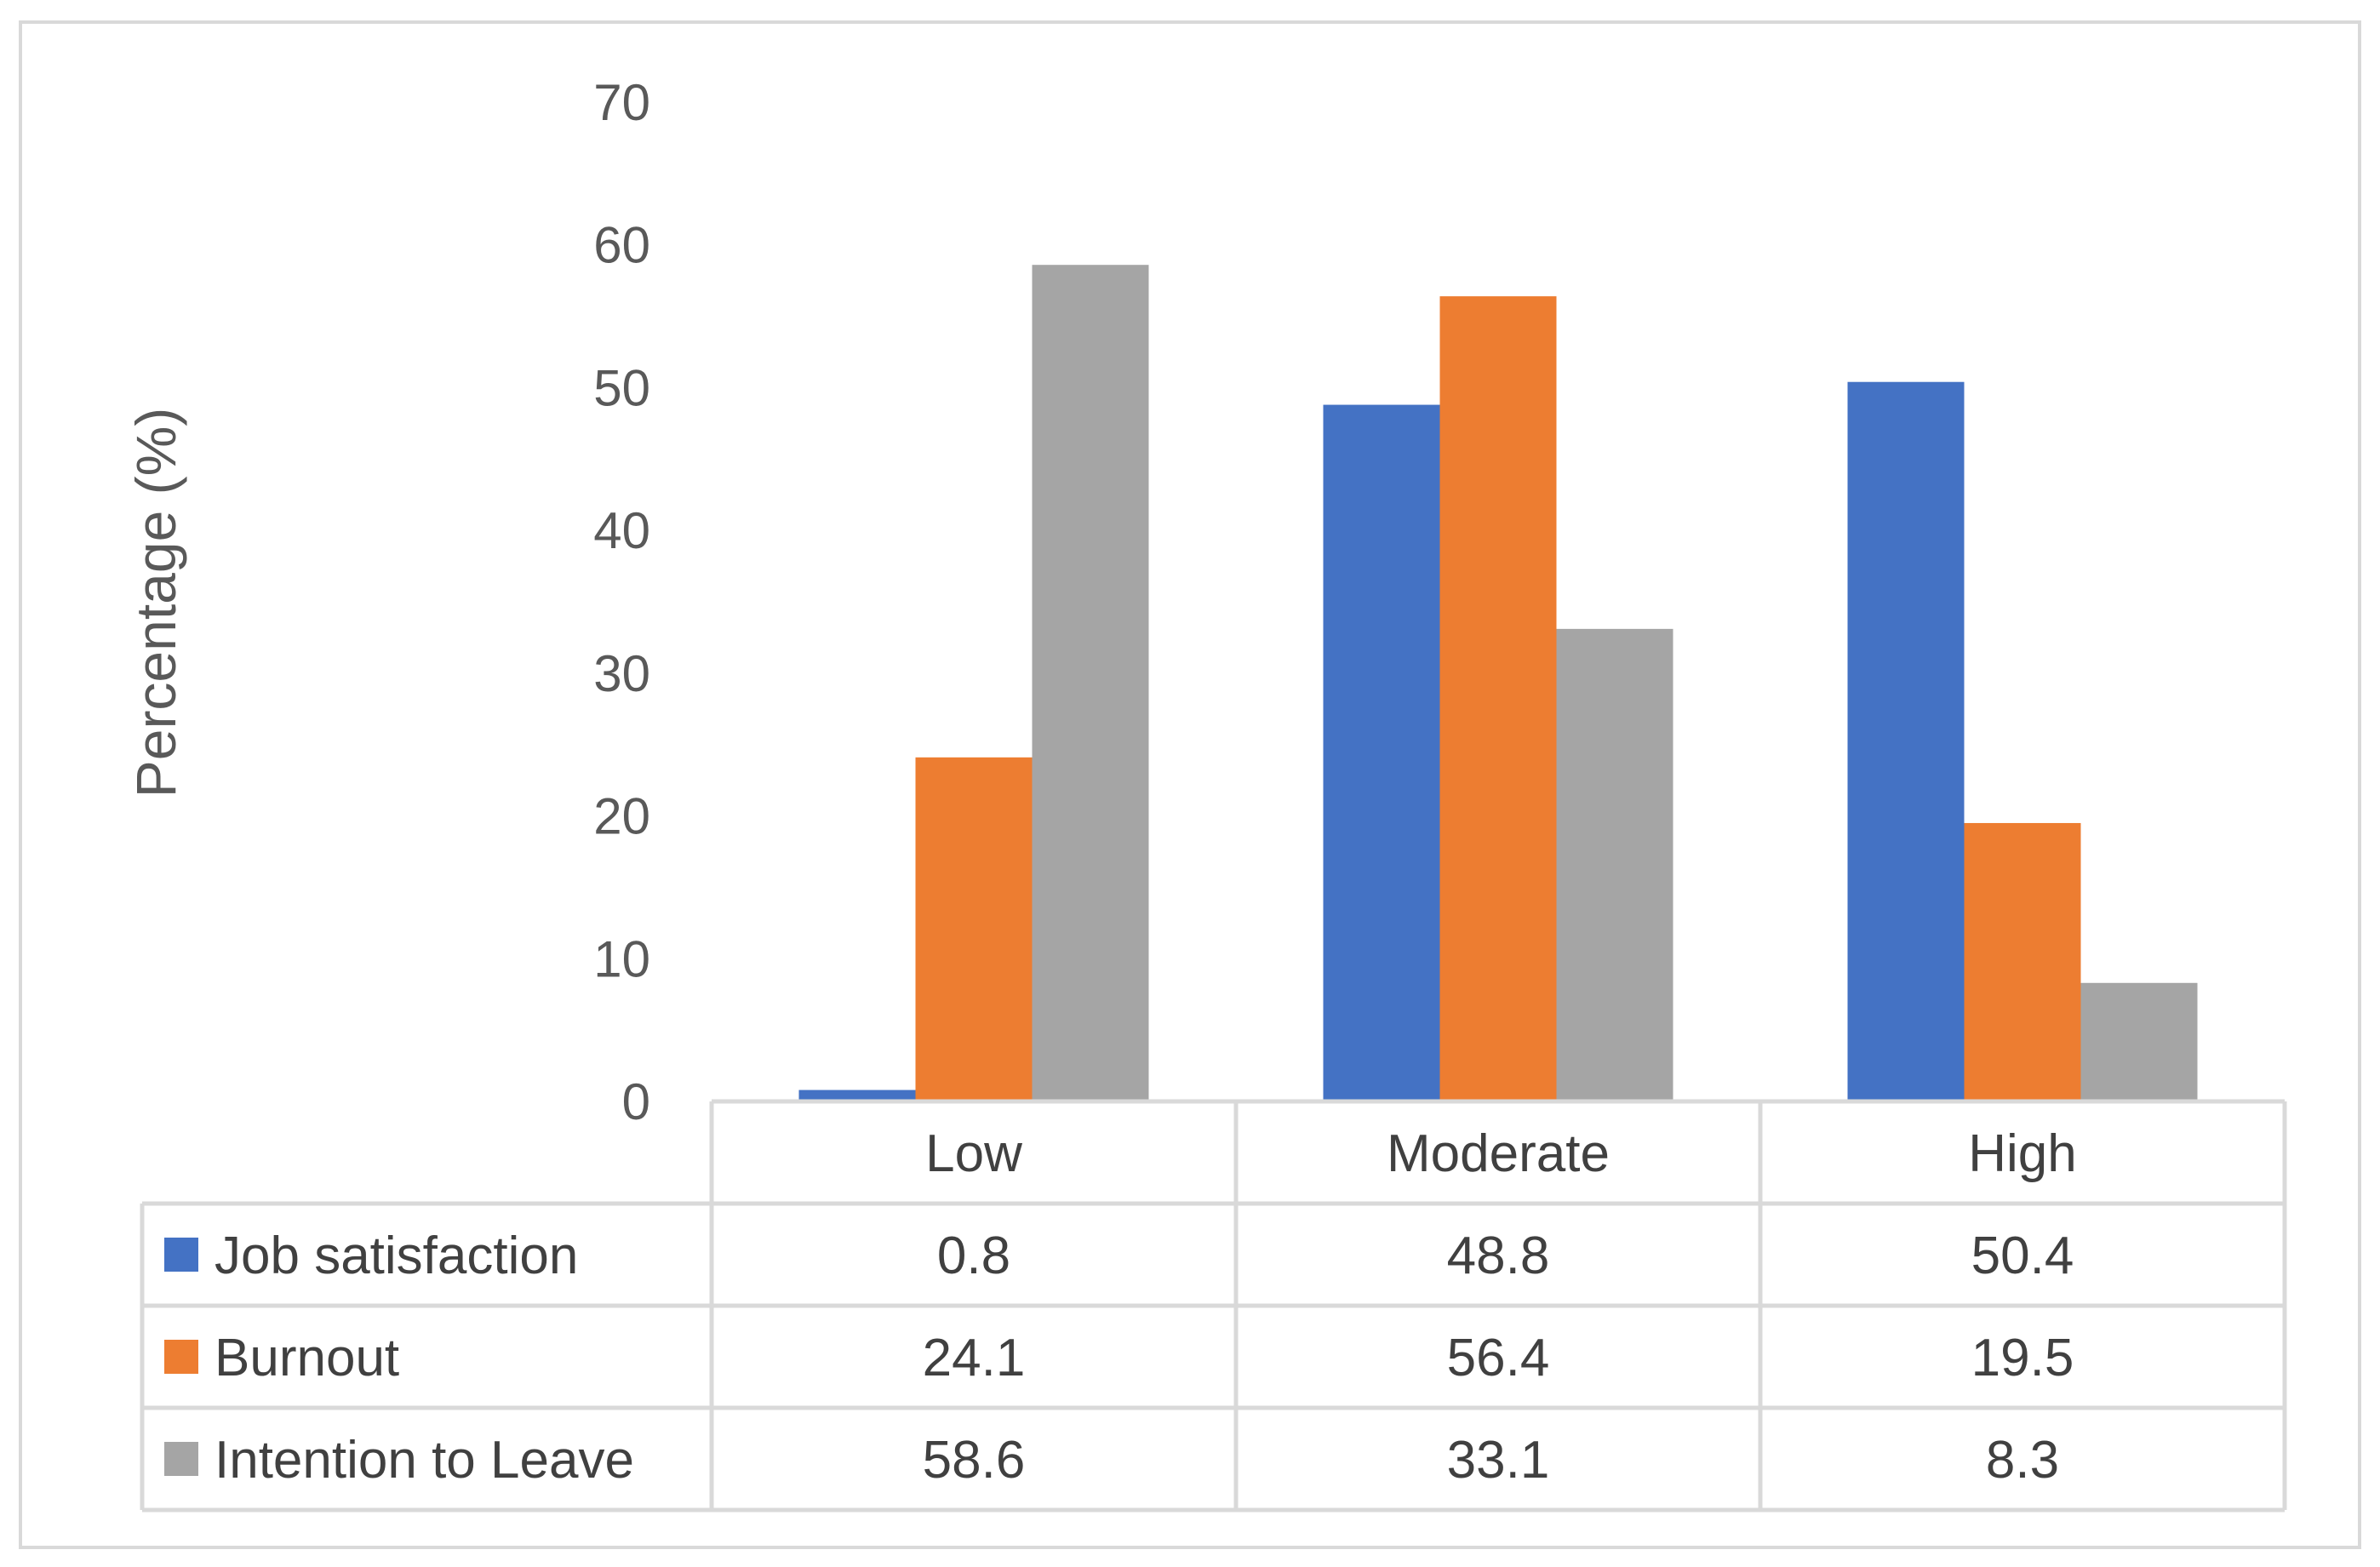 The height and width of the screenshot is (1567, 2380). What do you see at coordinates (1382, 752) in the screenshot?
I see `bar-job-satisfaction-moderate` at bounding box center [1382, 752].